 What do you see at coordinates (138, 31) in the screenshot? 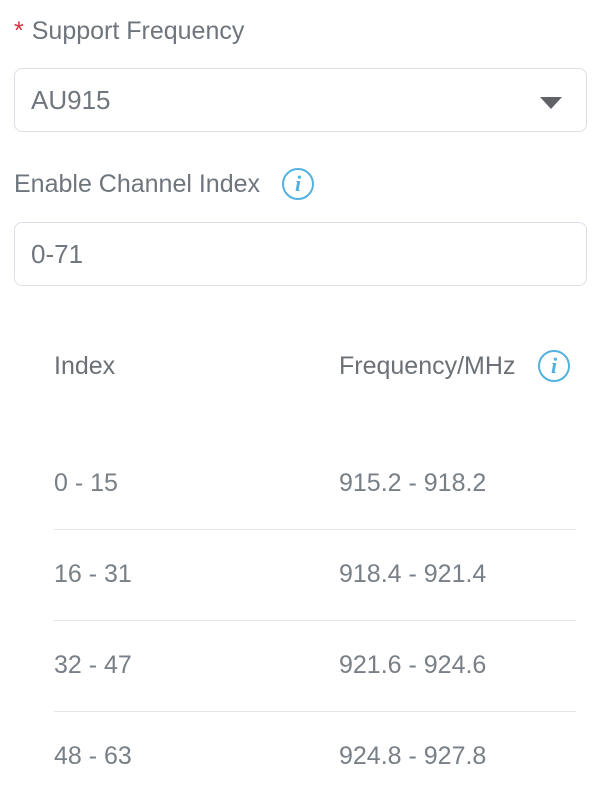
I see `support-frequency-label: Support Frequency` at bounding box center [138, 31].